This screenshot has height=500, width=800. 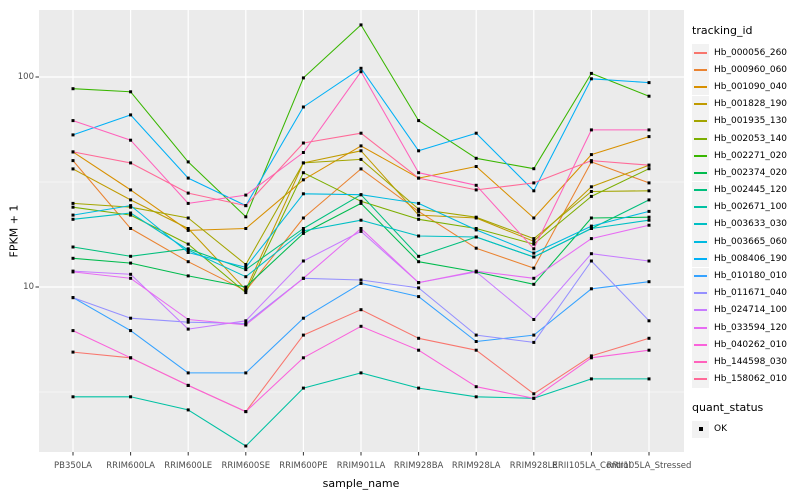 I want to click on x-tick-label: RRII105LA_Stressed, so click(x=649, y=466).